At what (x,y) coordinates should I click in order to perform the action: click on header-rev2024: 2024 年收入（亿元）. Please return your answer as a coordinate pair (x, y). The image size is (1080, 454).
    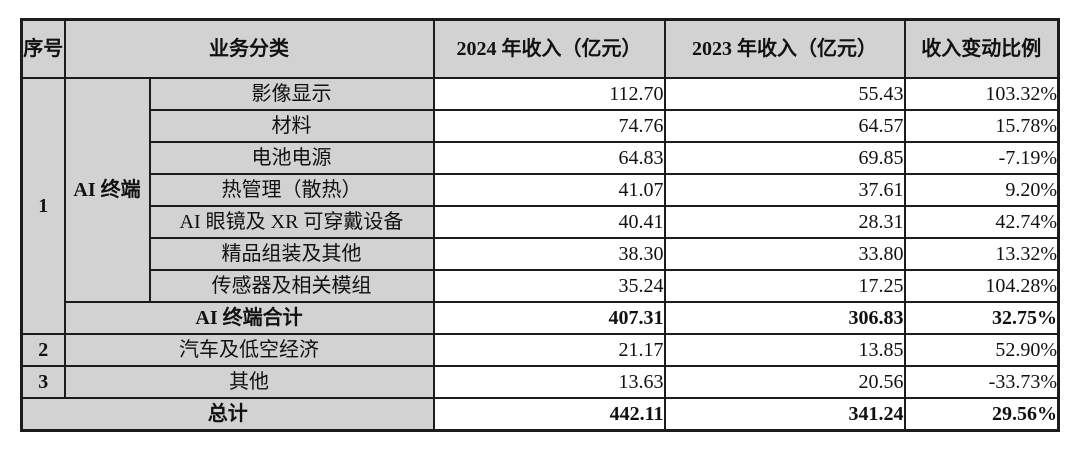
    Looking at the image, I should click on (549, 48).